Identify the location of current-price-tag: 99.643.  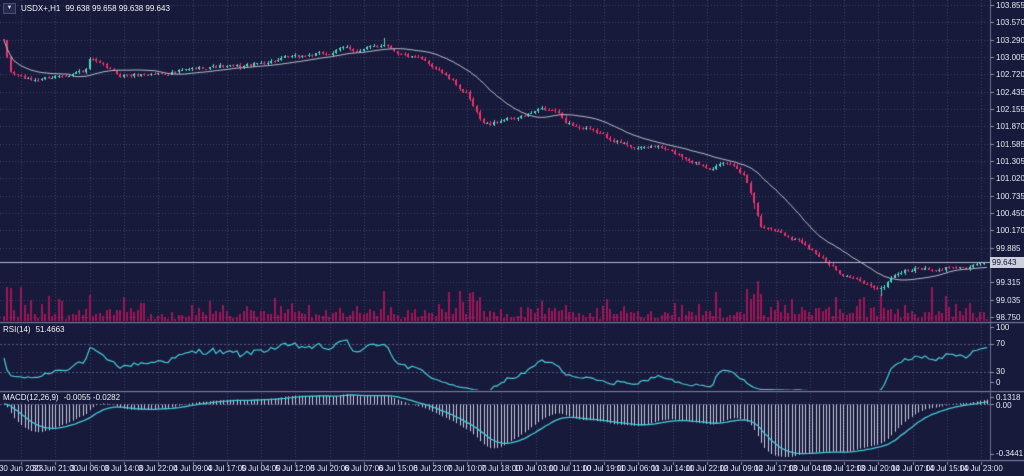
(1007, 262).